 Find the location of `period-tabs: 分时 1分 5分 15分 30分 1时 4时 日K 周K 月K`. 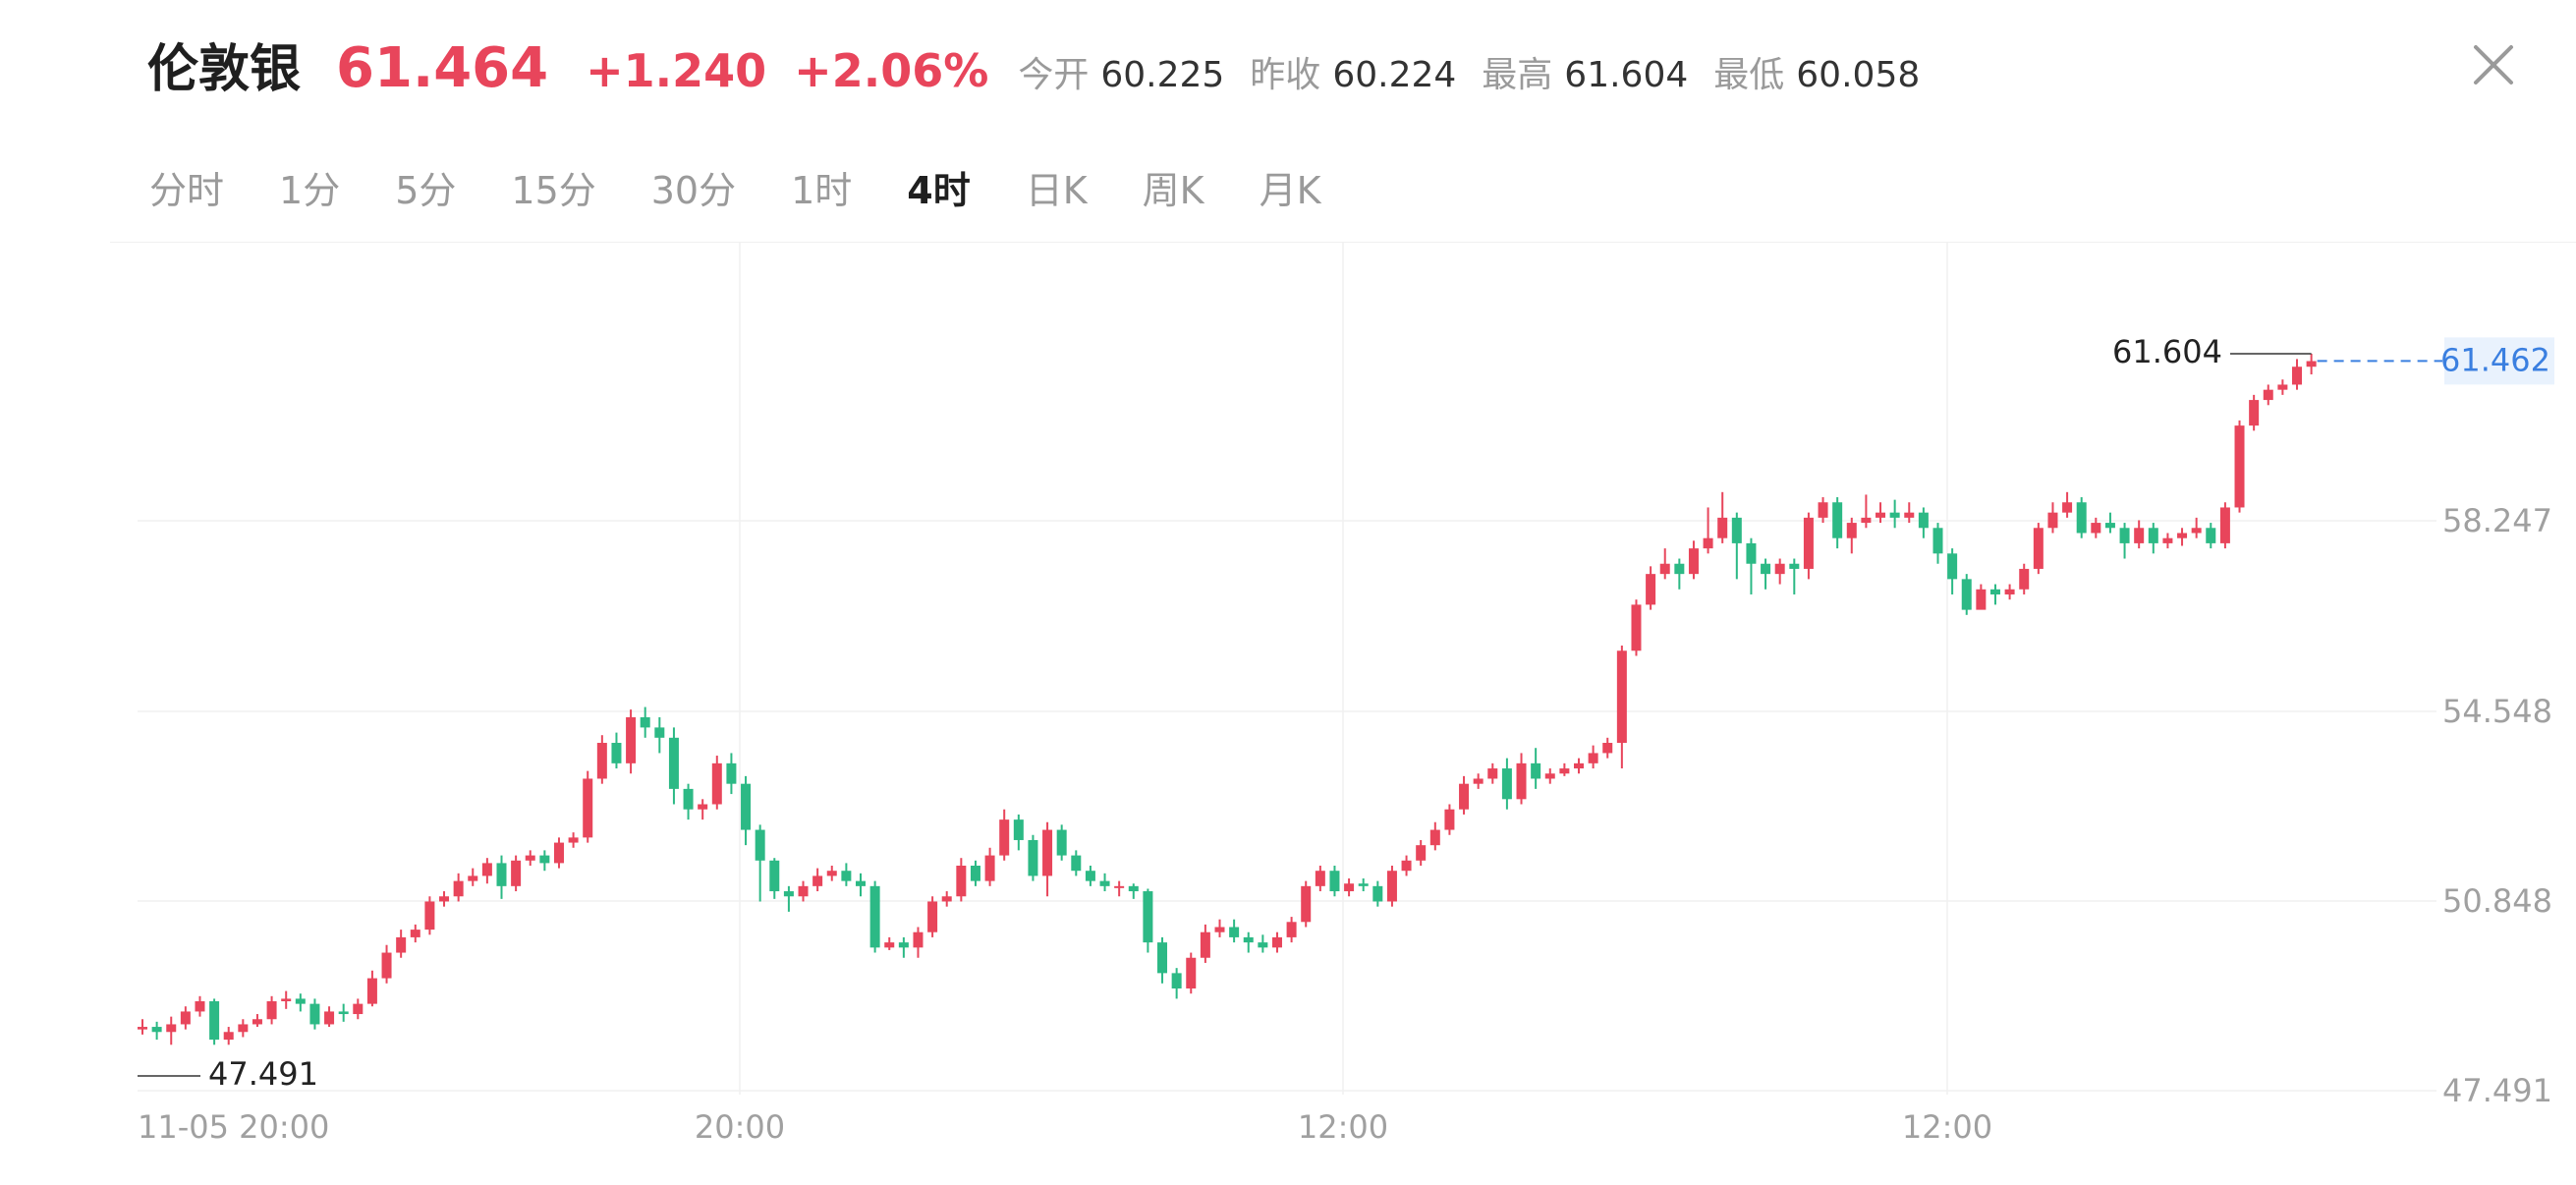

period-tabs: 分时 1分 5分 15分 30分 1时 4时 日K 周K 月K is located at coordinates (762, 186).